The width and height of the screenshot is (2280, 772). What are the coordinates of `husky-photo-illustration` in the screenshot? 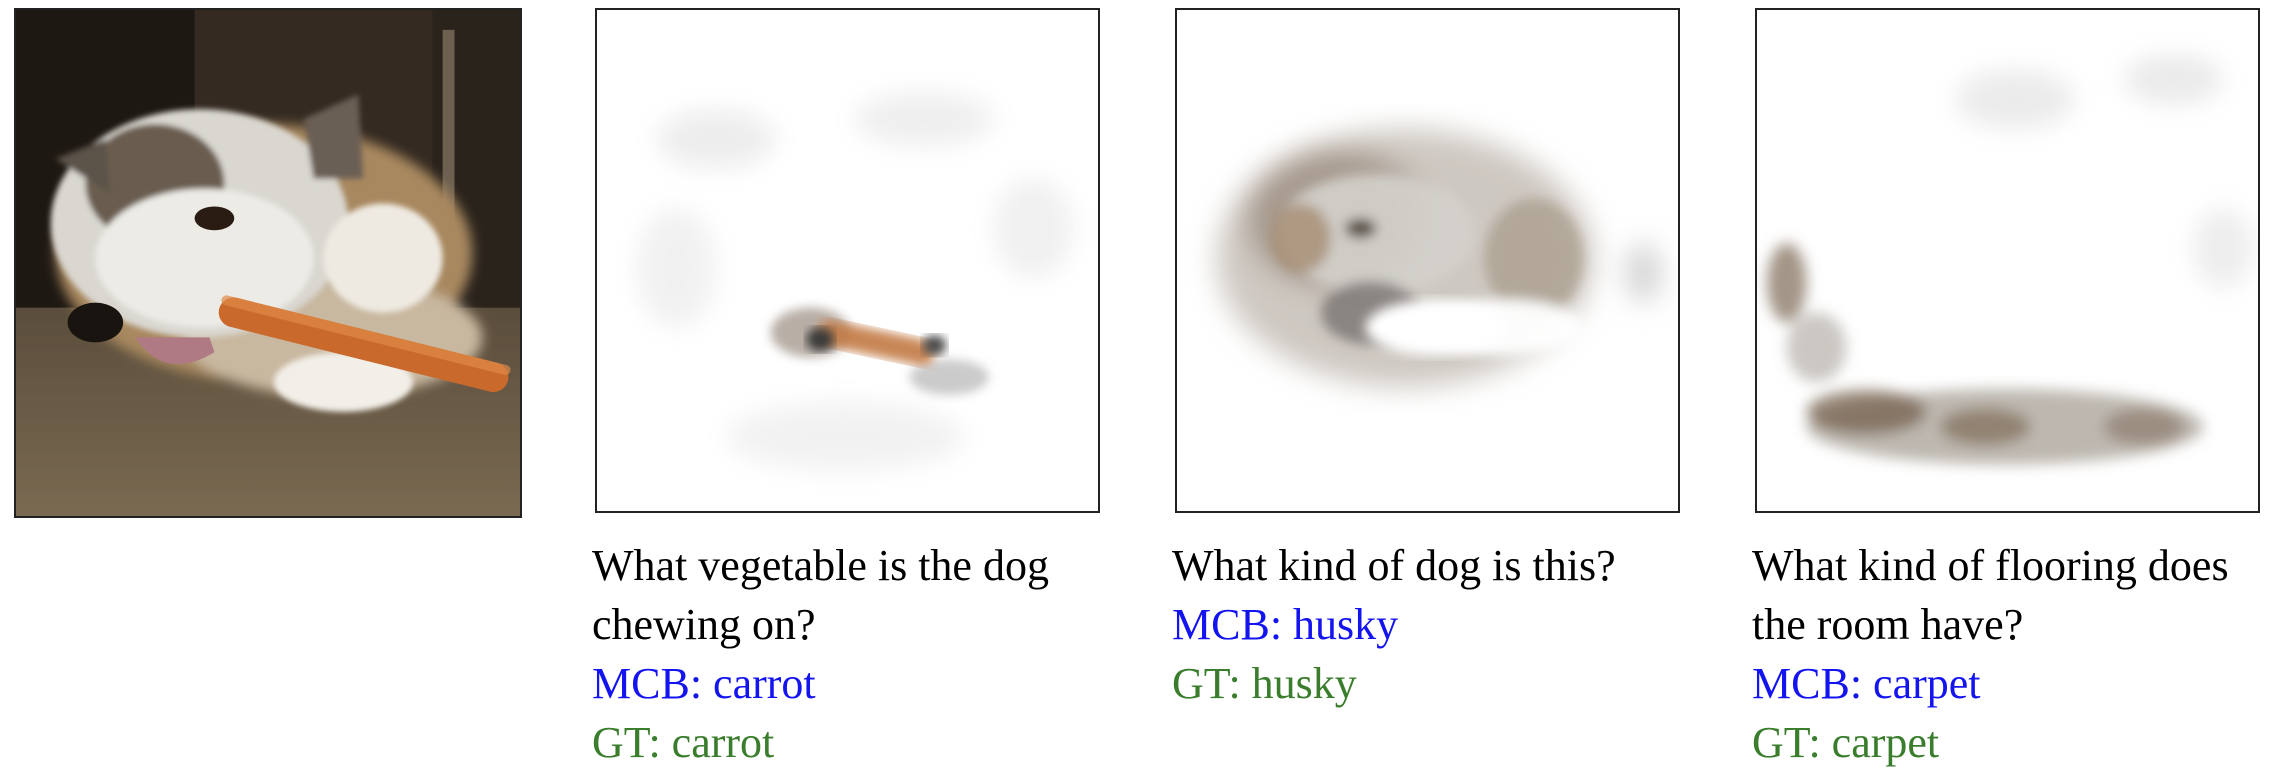 It's located at (268, 263).